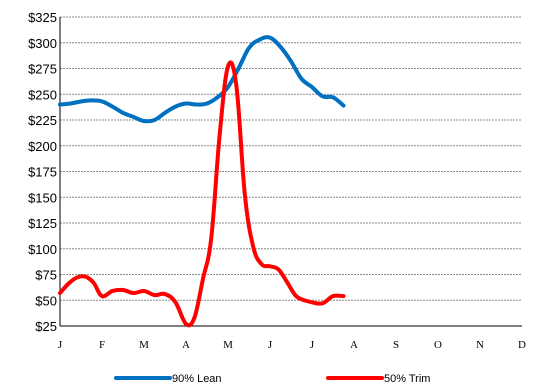 Image resolution: width=533 pixels, height=387 pixels. I want to click on y-tick-label: $250, so click(42, 94).